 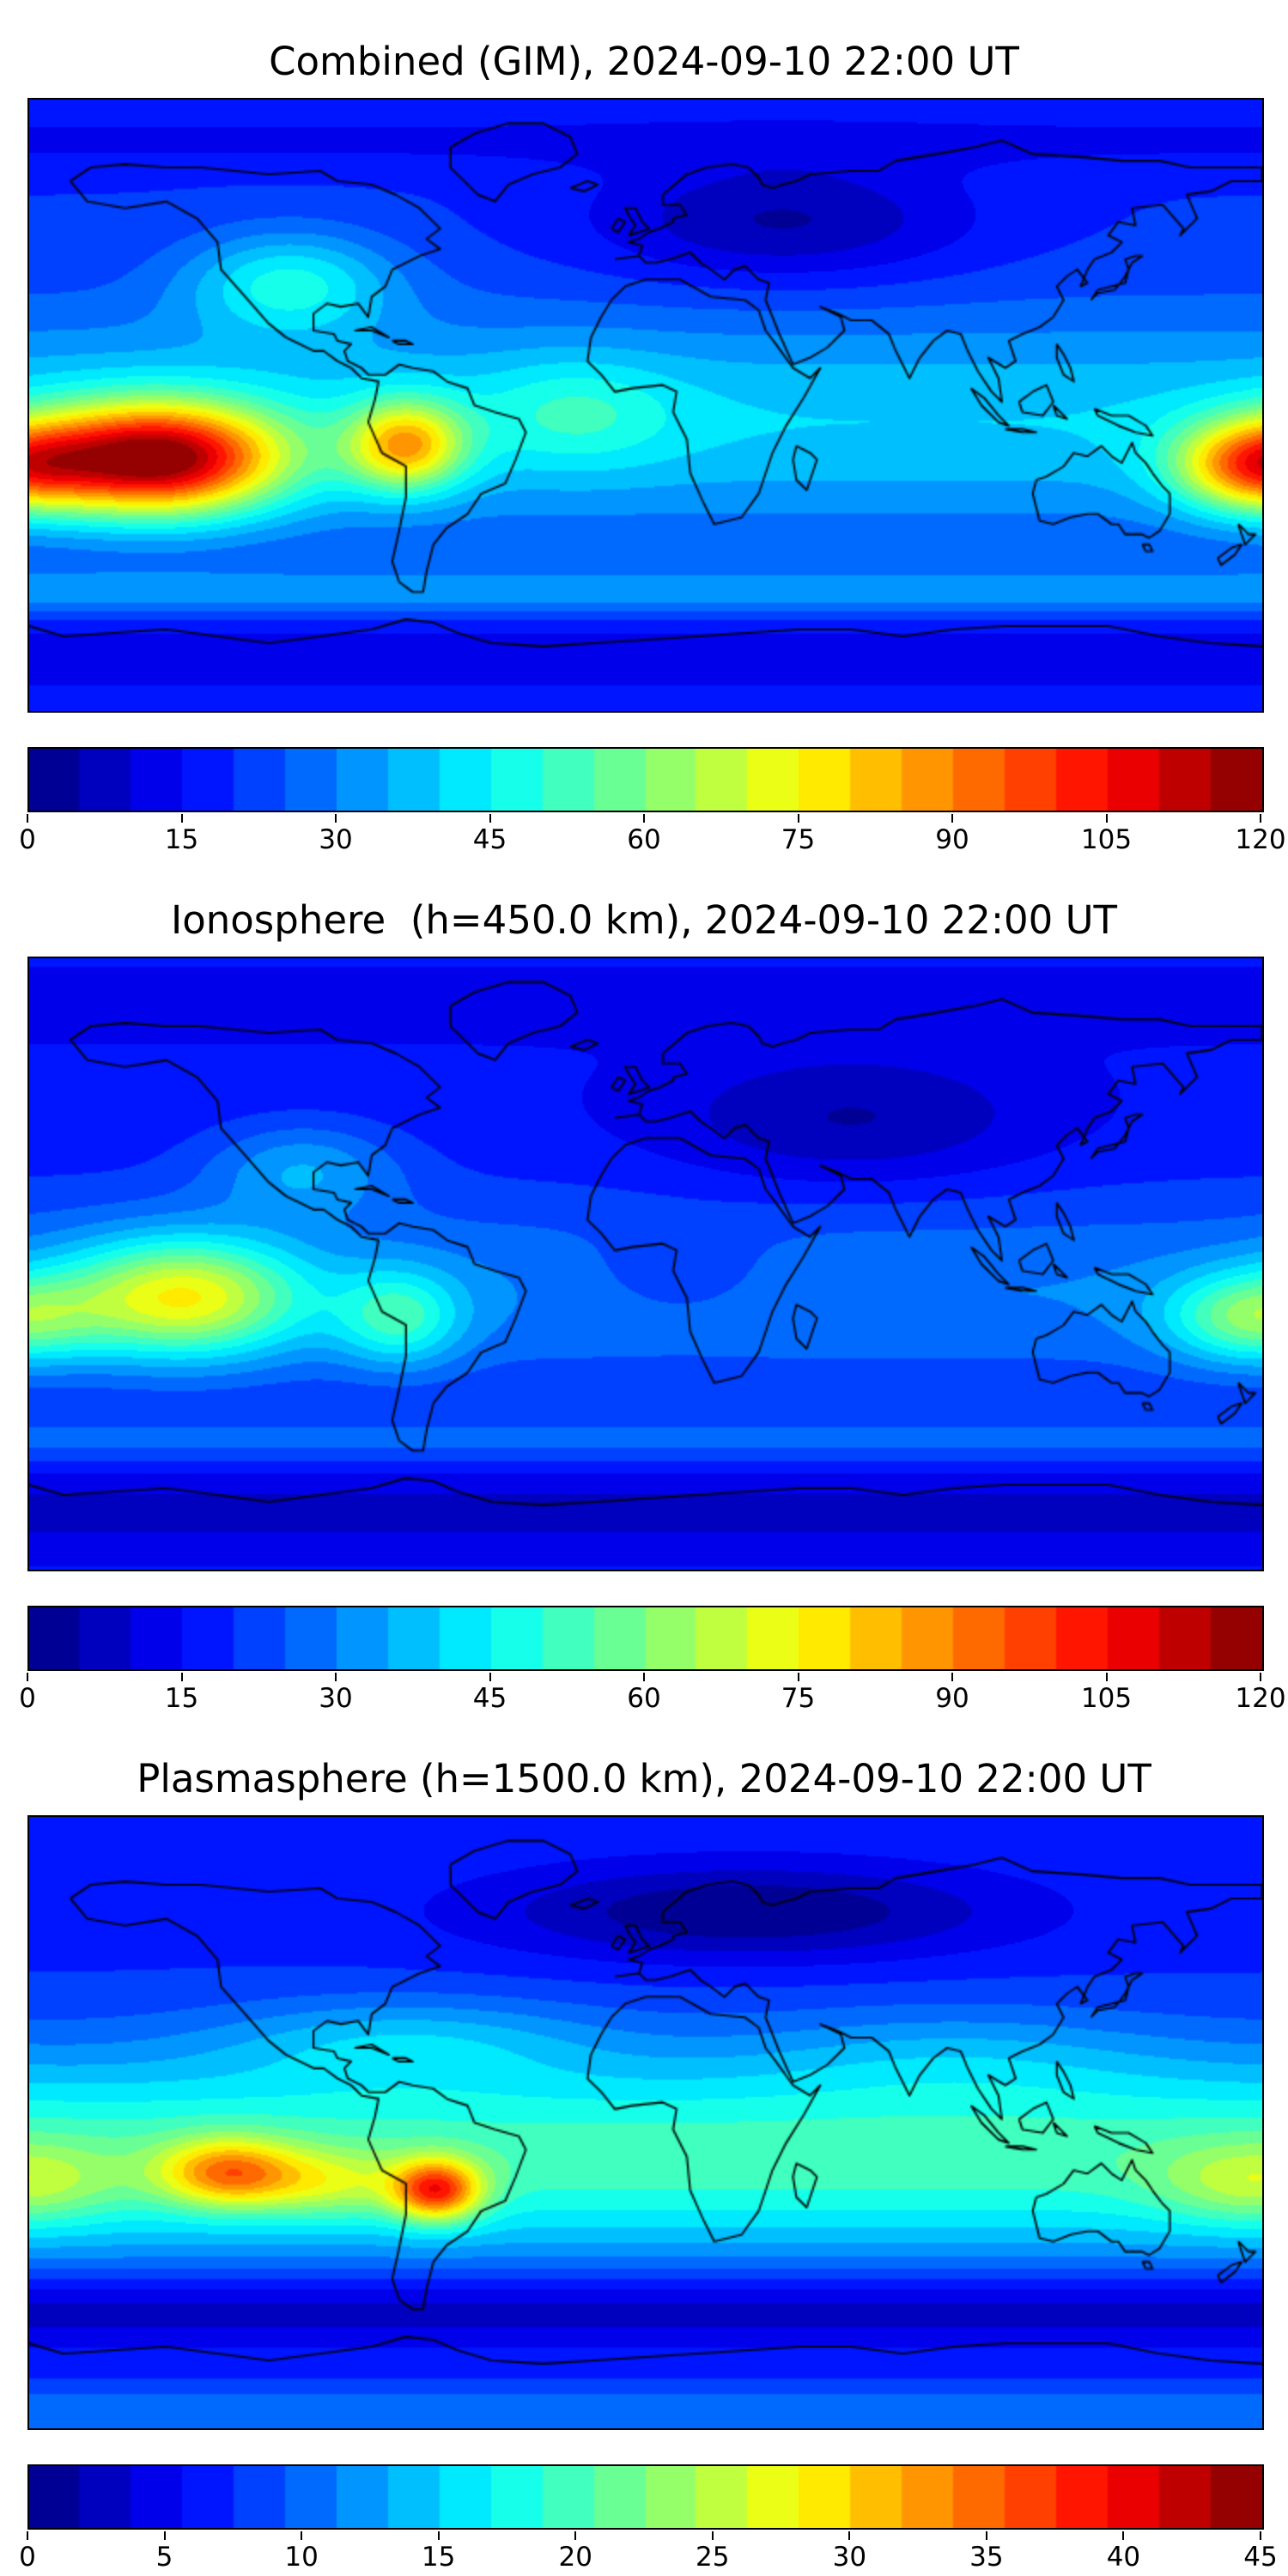 I want to click on colorbar-tick-label: 35, so click(x=987, y=2558).